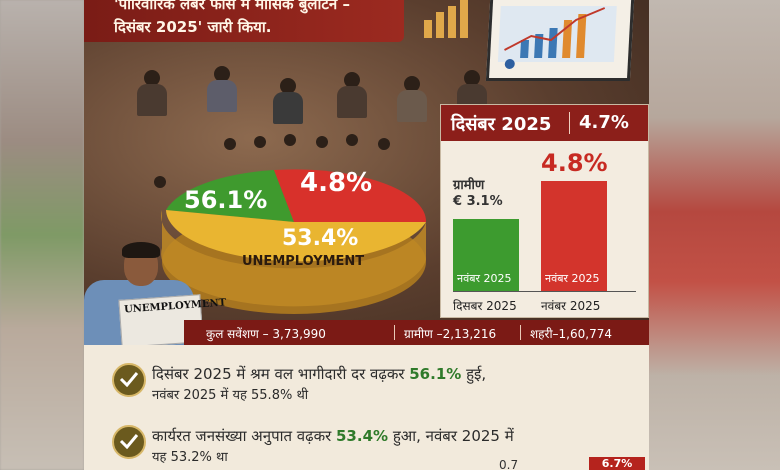 The image size is (780, 470). Describe the element at coordinates (435, 374) in the screenshot. I see `key-point-1-value: 56.1%` at that location.